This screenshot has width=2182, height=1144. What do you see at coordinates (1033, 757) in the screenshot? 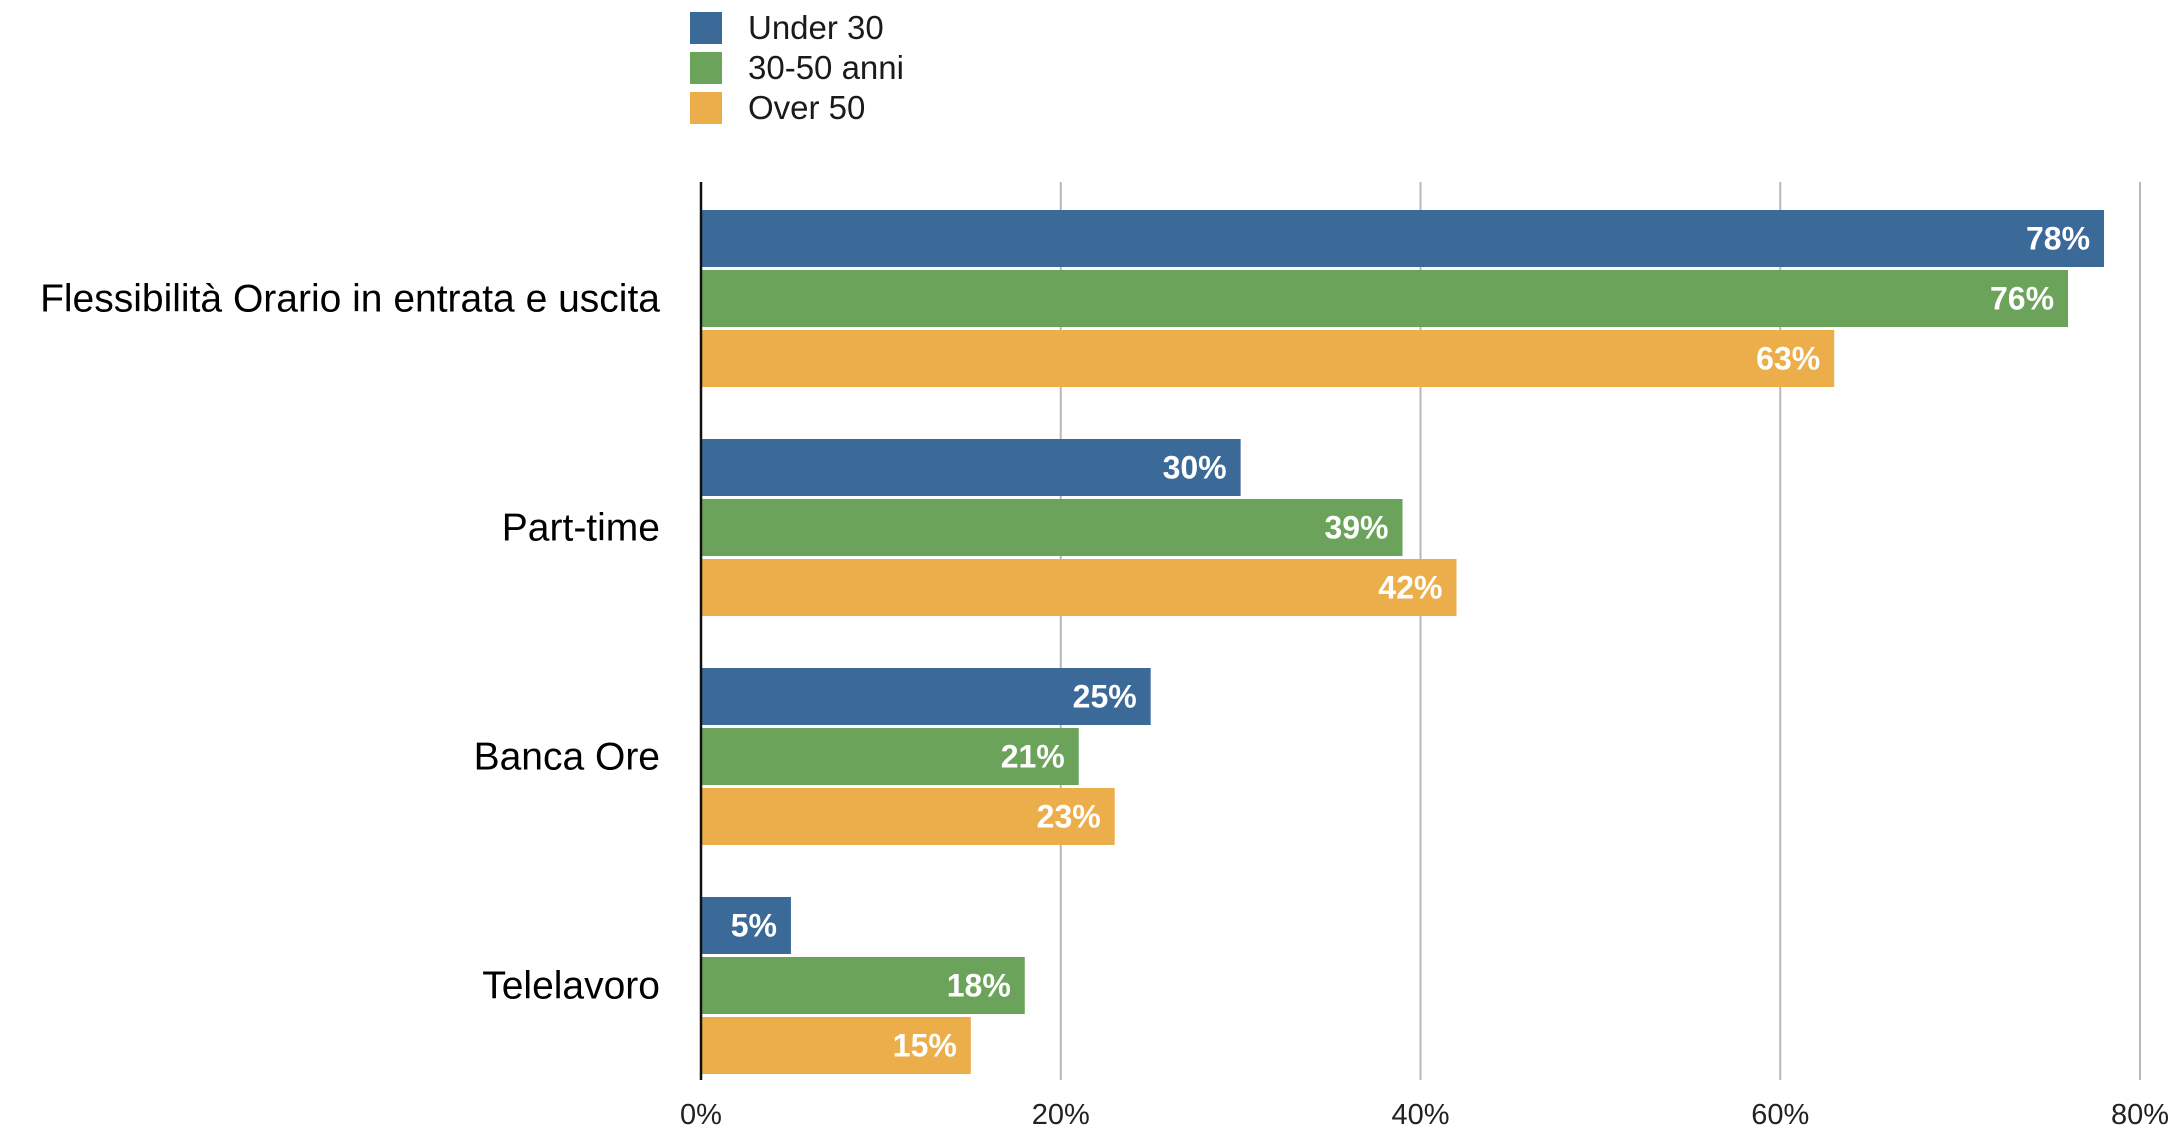
I see `bar-value-label: 21%` at bounding box center [1033, 757].